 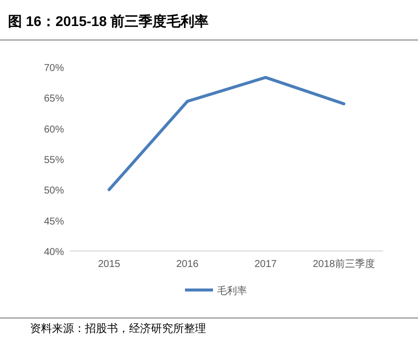 What do you see at coordinates (187, 264) in the screenshot?
I see `x-tick-label: 2016` at bounding box center [187, 264].